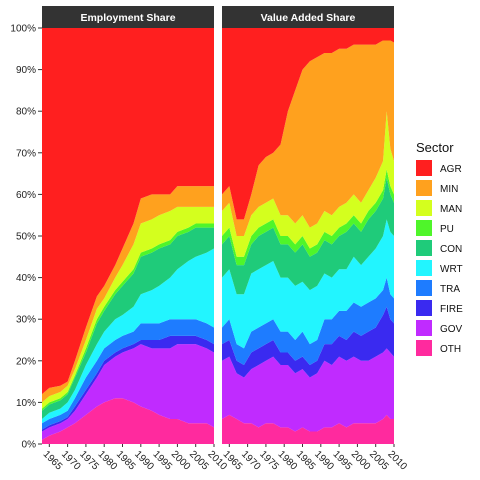 This screenshot has width=480, height=480. Describe the element at coordinates (424, 288) in the screenshot. I see `legend-swatch-tra` at that location.